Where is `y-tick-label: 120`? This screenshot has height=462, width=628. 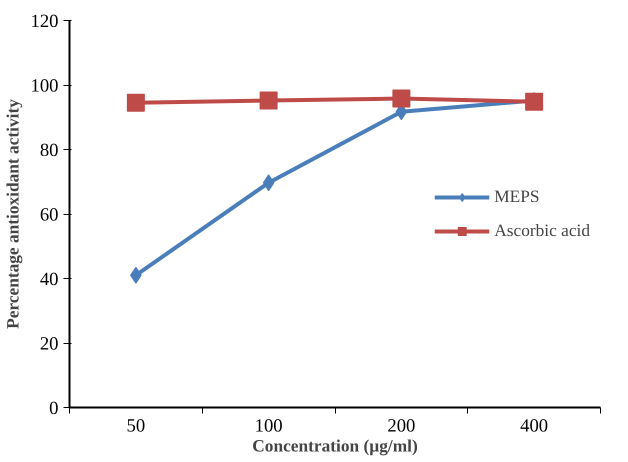 y-tick-label: 120 is located at coordinates (44, 21).